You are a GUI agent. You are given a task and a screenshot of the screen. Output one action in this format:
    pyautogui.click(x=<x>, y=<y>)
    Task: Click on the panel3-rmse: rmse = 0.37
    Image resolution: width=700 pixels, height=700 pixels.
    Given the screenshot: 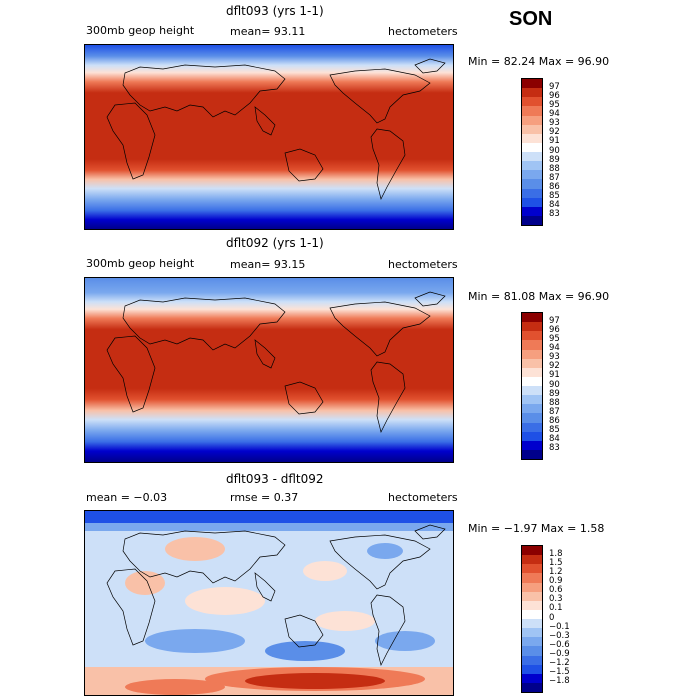 What is the action you would take?
    pyautogui.click(x=264, y=497)
    